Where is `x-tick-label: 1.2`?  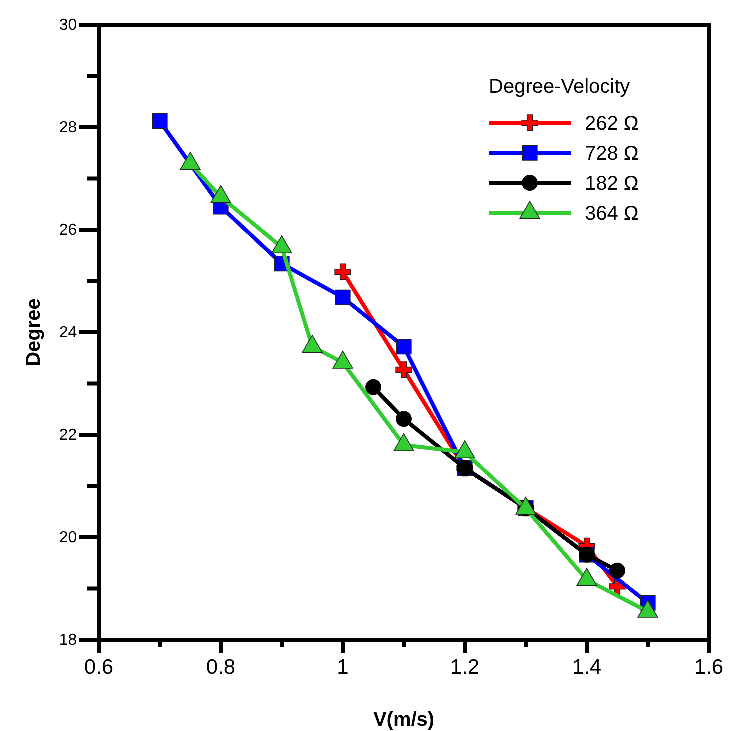 x-tick-label: 1.2 is located at coordinates (465, 668).